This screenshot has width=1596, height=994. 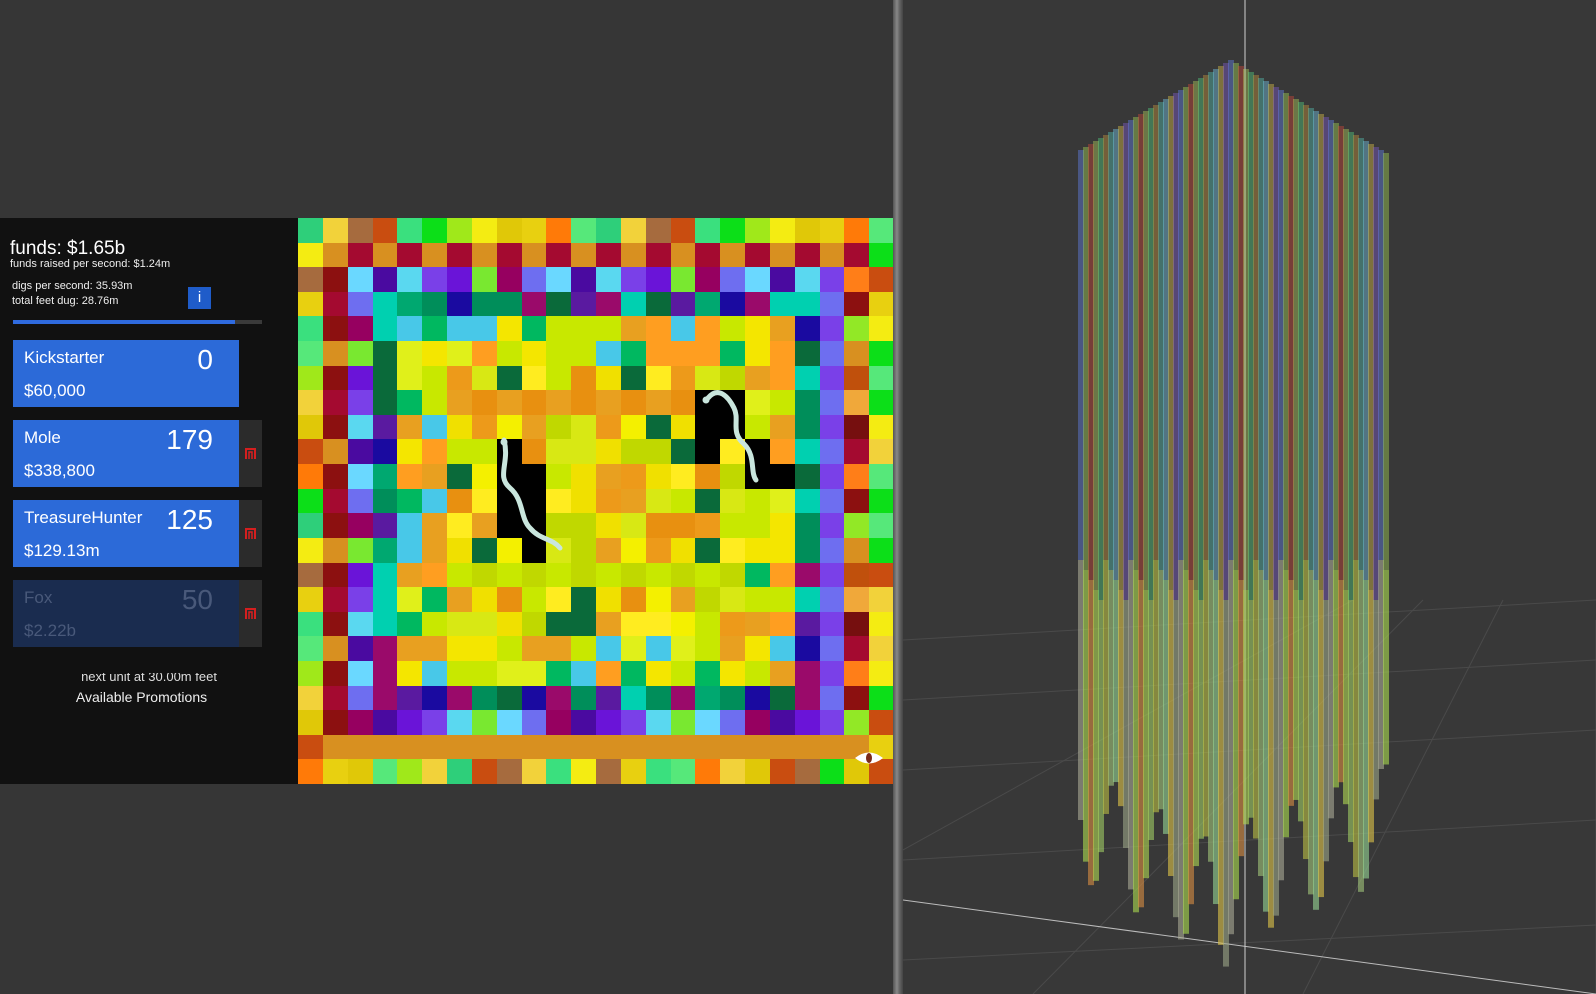 What do you see at coordinates (126, 373) in the screenshot?
I see `unit-button-kickstarter: Kickstarter 0 $60,000` at bounding box center [126, 373].